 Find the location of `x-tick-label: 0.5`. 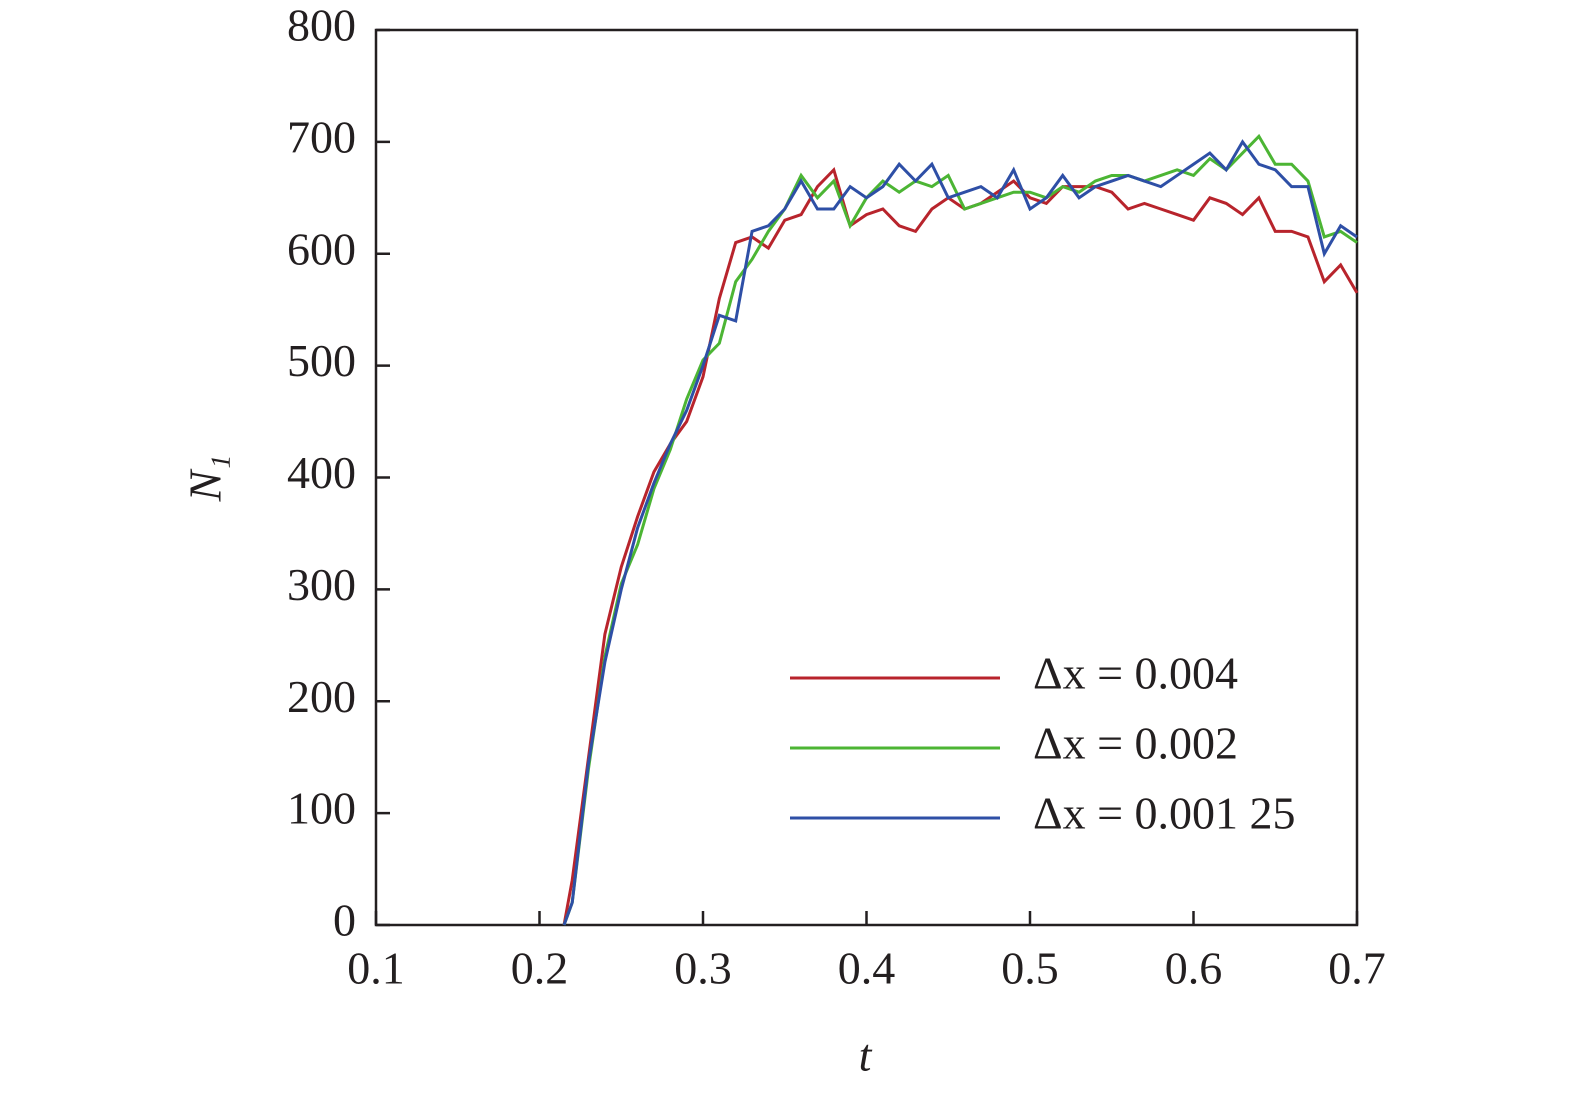

x-tick-label: 0.5 is located at coordinates (1030, 968).